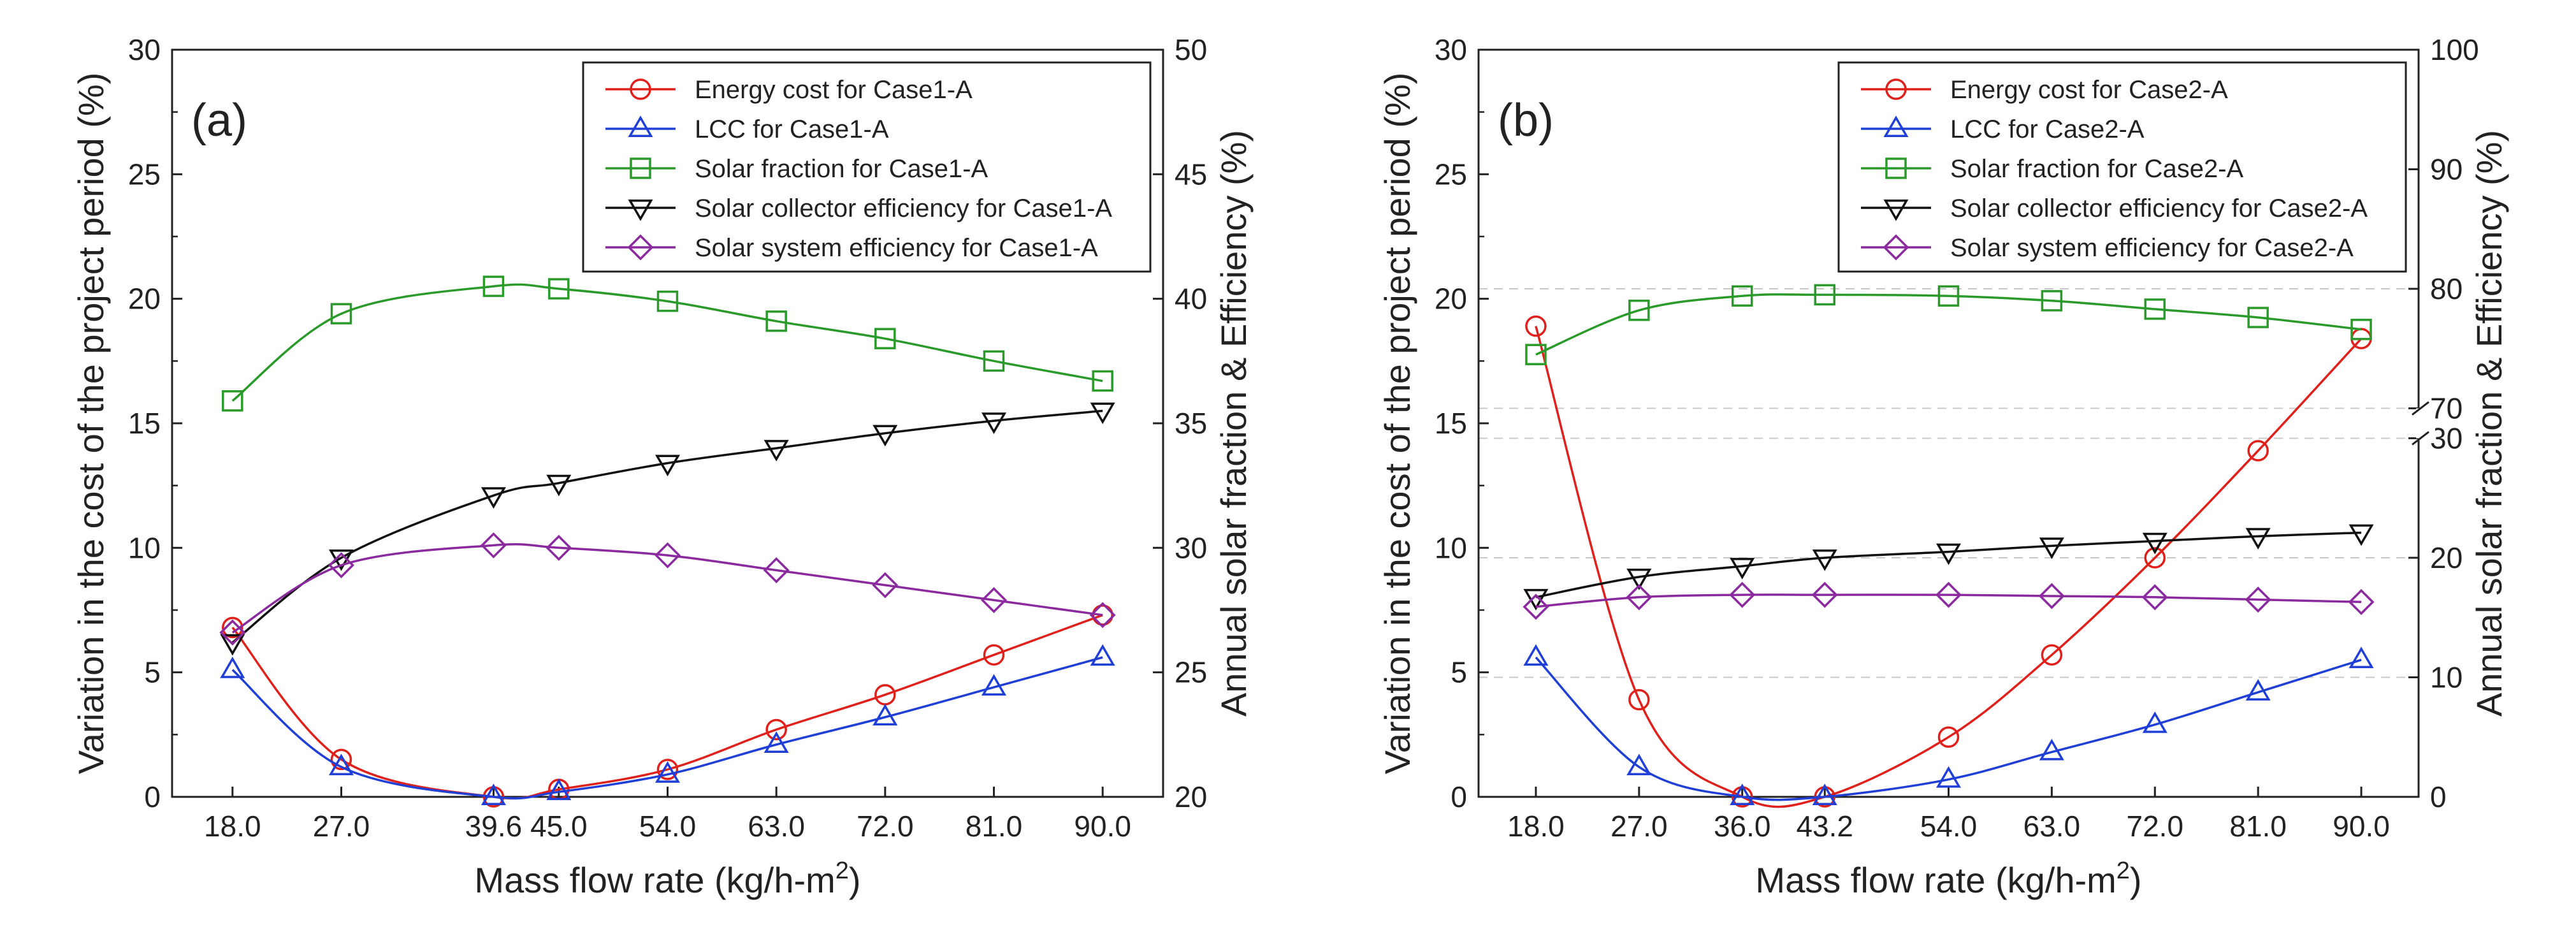 The image size is (2576, 932). What do you see at coordinates (1191, 174) in the screenshot?
I see `y2-tick-label: 45` at bounding box center [1191, 174].